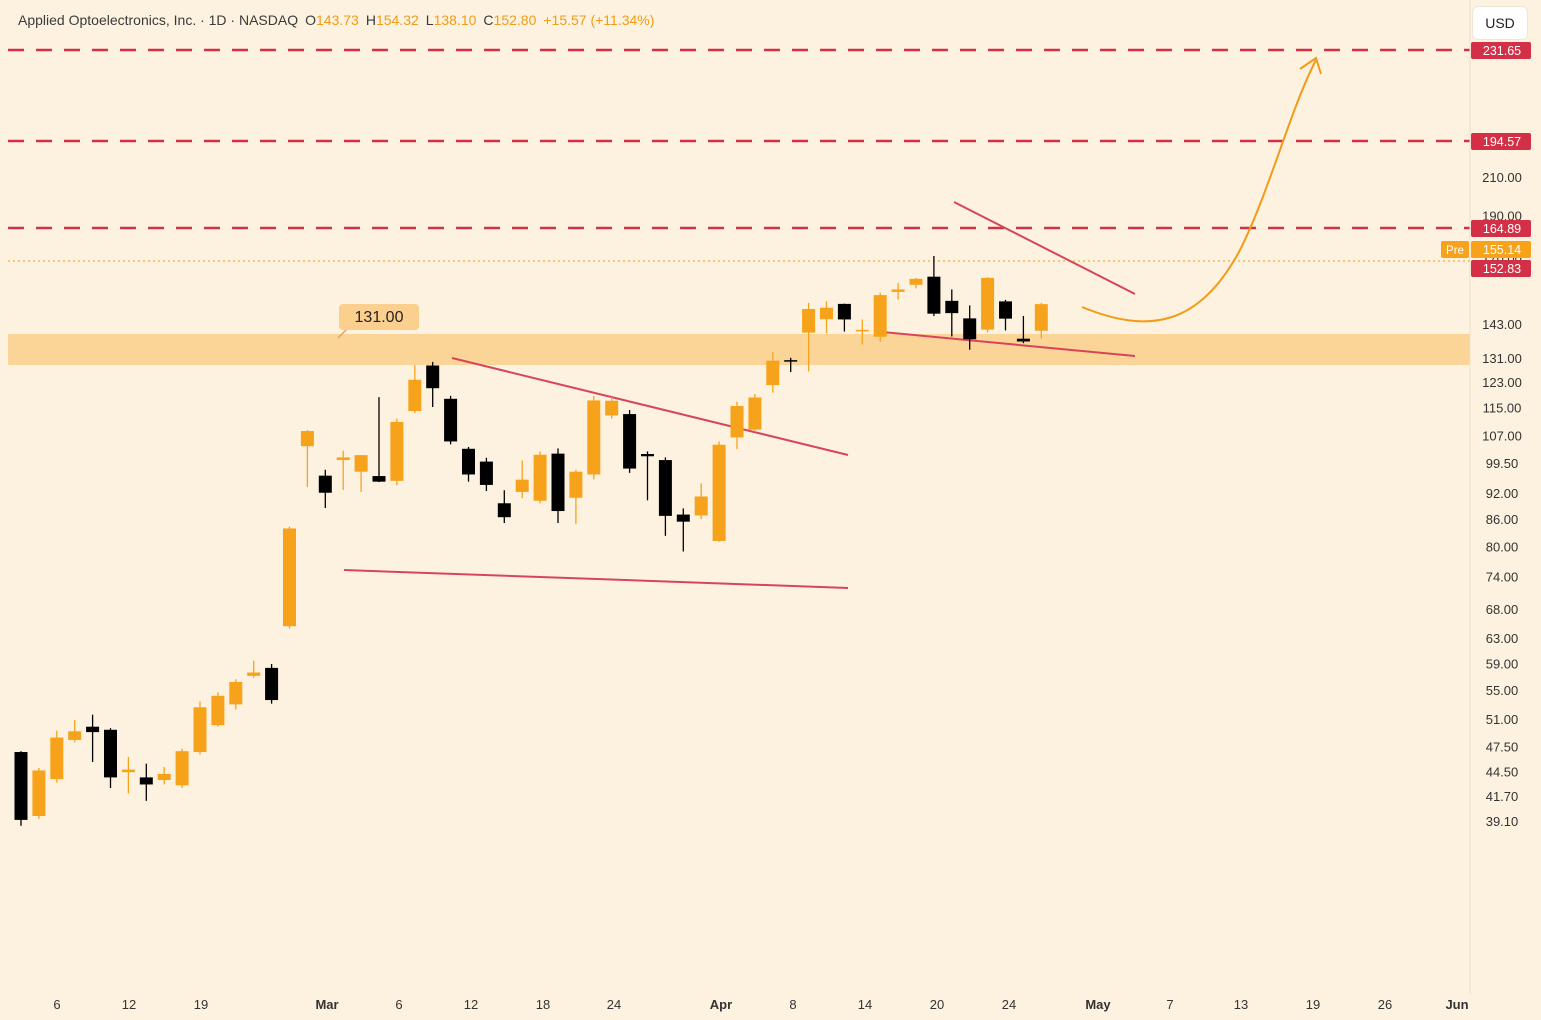 The image size is (1541, 1020). Describe the element at coordinates (378, 321) in the screenshot. I see `support-callout: 131.00` at that location.